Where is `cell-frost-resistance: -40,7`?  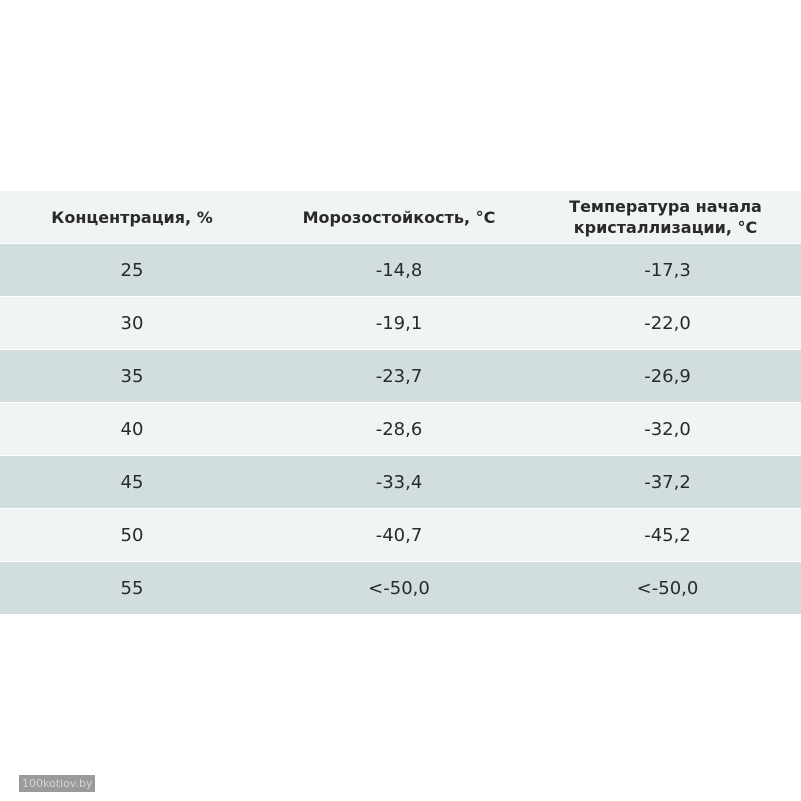 cell-frost-resistance: -40,7 is located at coordinates (399, 535).